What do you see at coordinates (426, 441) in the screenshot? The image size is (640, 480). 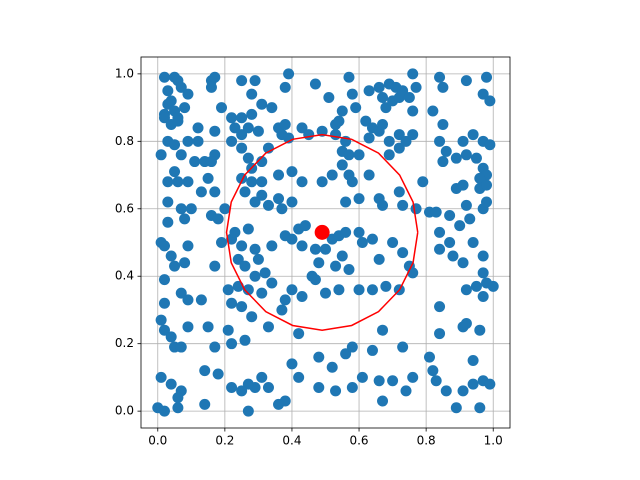 I see `x-tick-label: 0.8` at bounding box center [426, 441].